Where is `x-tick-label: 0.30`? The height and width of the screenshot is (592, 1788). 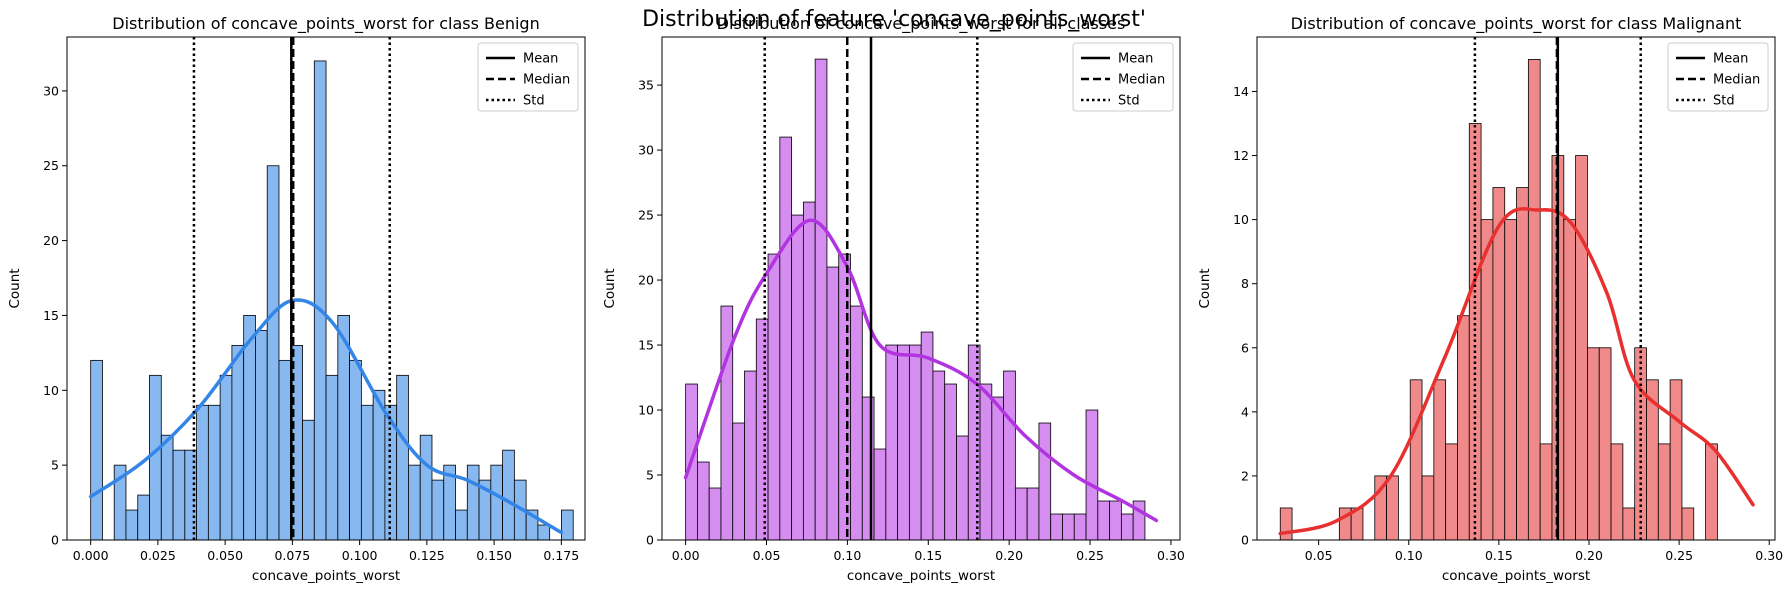 x-tick-label: 0.30 is located at coordinates (1171, 555).